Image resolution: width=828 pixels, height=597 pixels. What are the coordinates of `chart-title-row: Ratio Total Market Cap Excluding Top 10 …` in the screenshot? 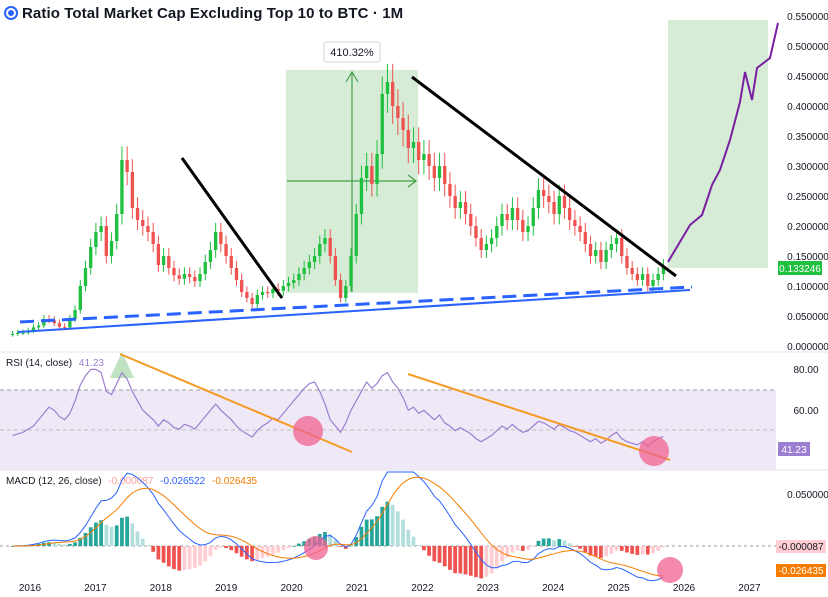 It's located at (203, 13).